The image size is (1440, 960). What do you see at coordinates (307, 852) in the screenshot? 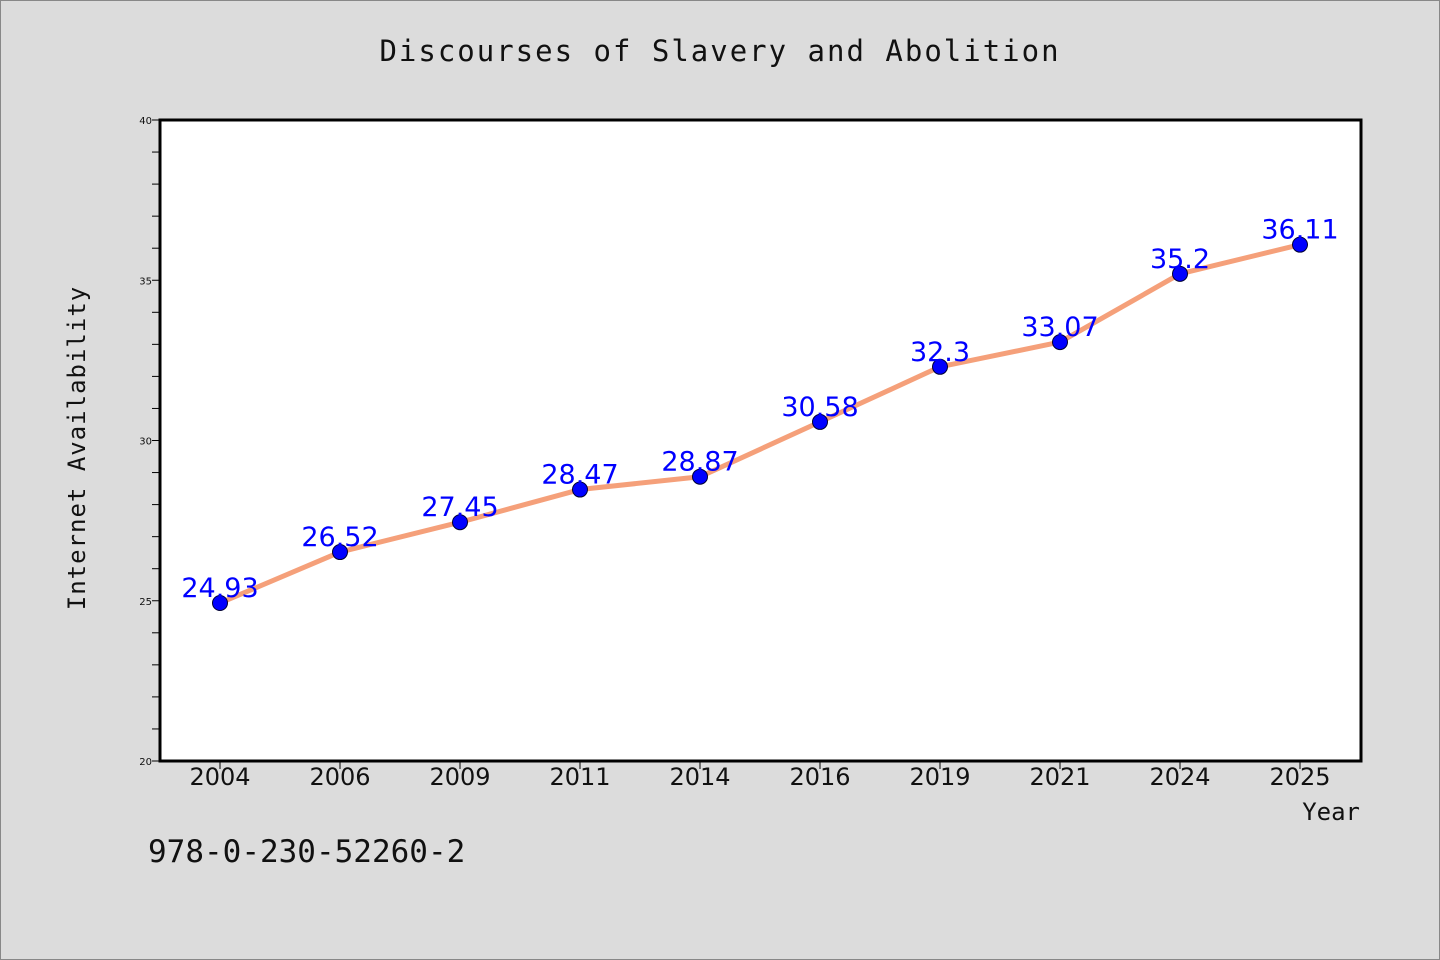
I see `isbn-code: 978-0-230-52260-2` at bounding box center [307, 852].